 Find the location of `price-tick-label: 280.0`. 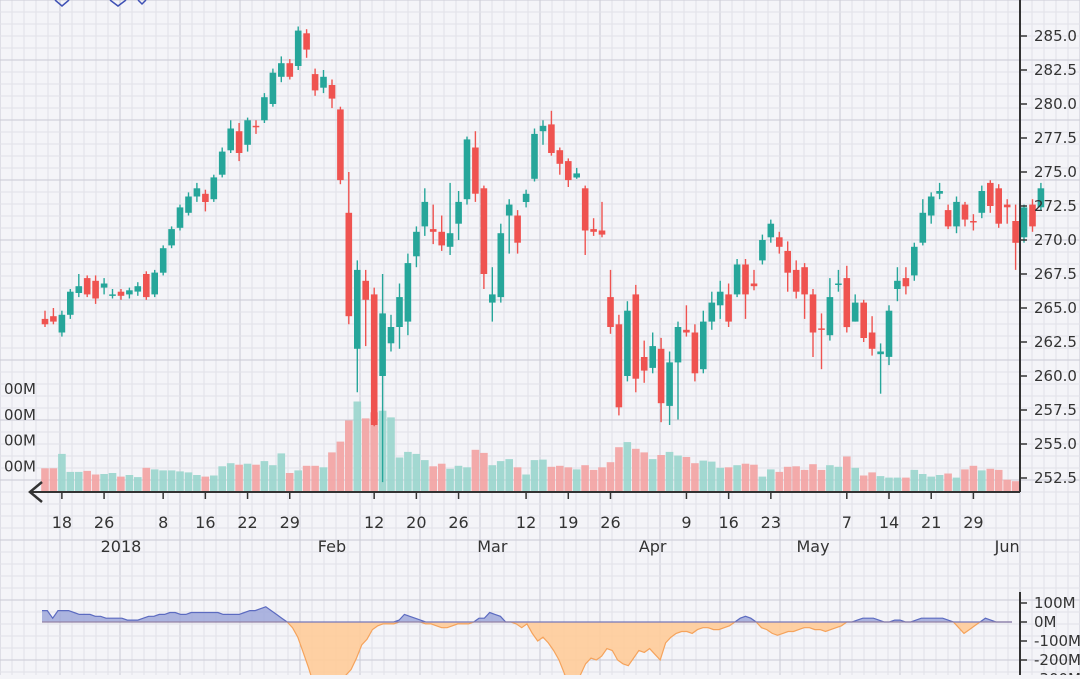

price-tick-label: 280.0 is located at coordinates (1055, 104).